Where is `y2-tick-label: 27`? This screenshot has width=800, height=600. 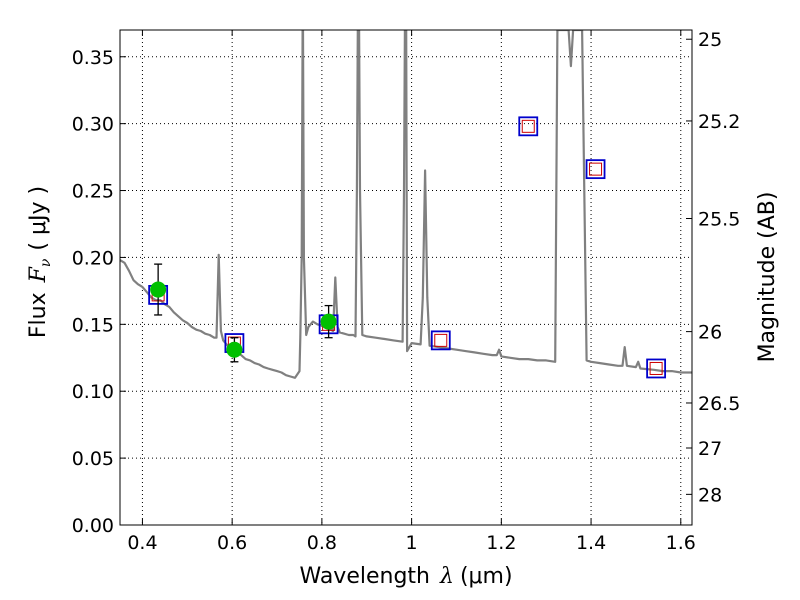
y2-tick-label: 27 is located at coordinates (710, 449).